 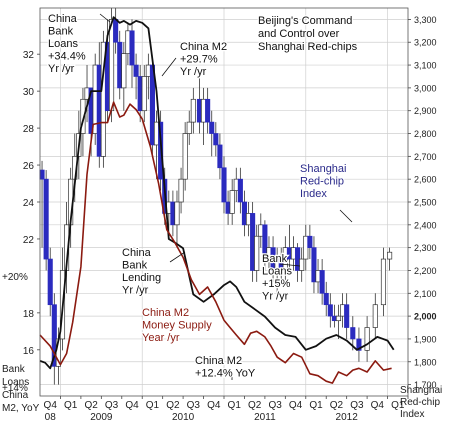 What do you see at coordinates (194, 59) in the screenshot?
I see `annotation: China M2+29.7%Yr /yr` at bounding box center [194, 59].